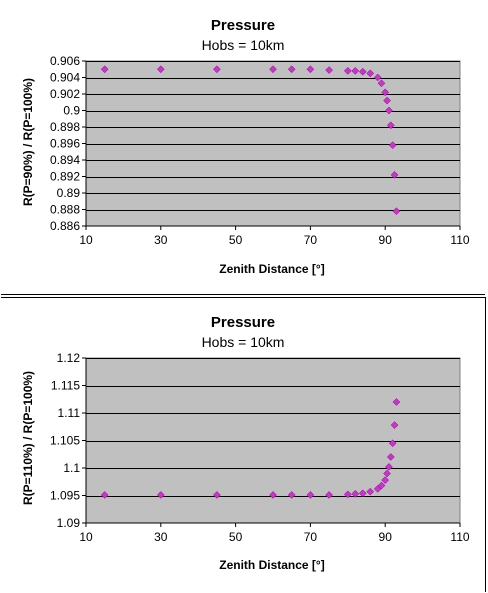 The height and width of the screenshot is (593, 488). I want to click on chart-1-x-tick-label: 10, so click(86, 240).